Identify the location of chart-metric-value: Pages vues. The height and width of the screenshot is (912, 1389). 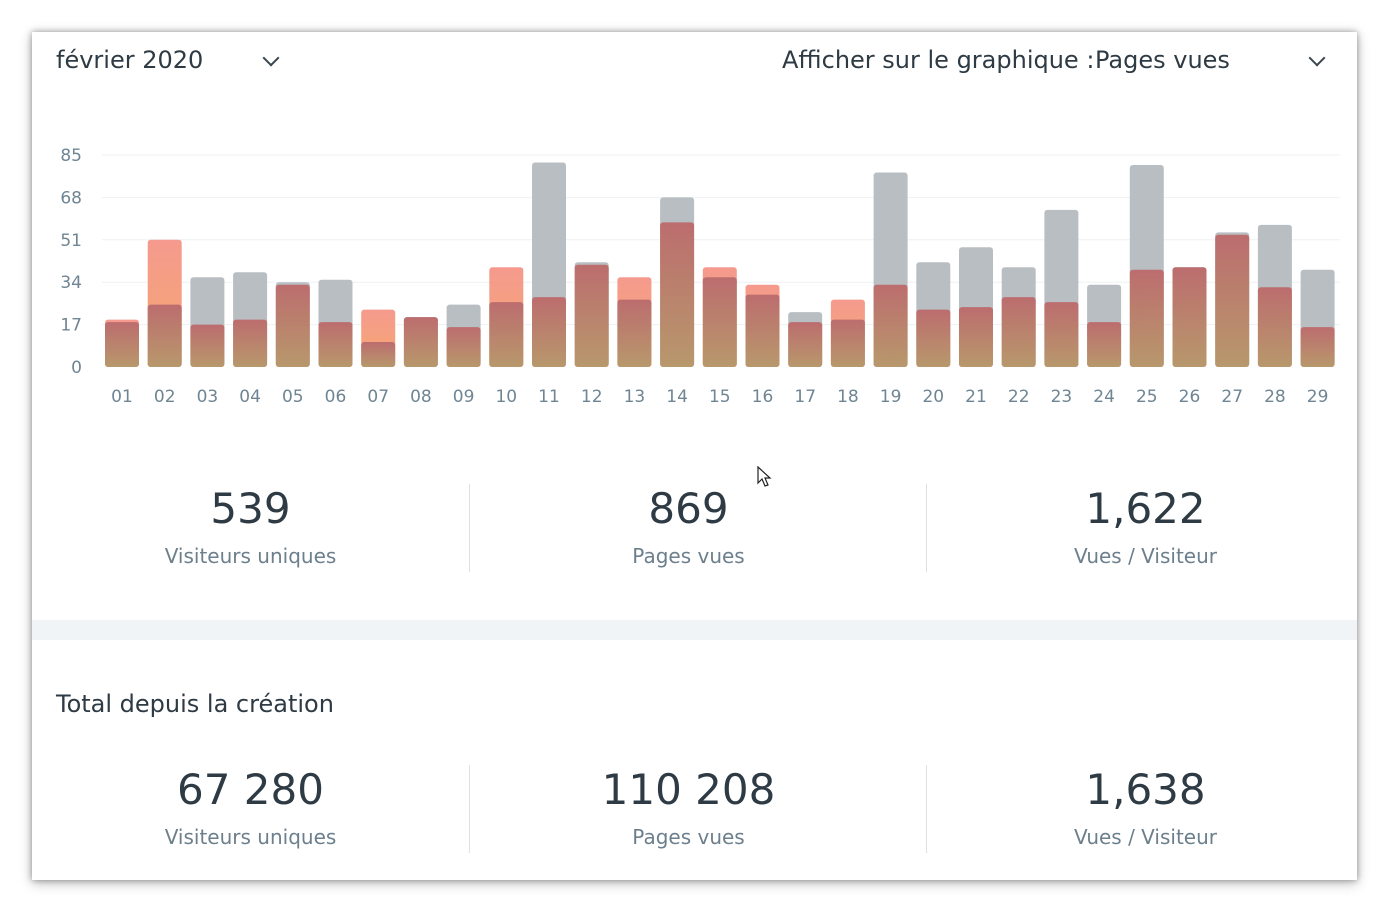
(1162, 60).